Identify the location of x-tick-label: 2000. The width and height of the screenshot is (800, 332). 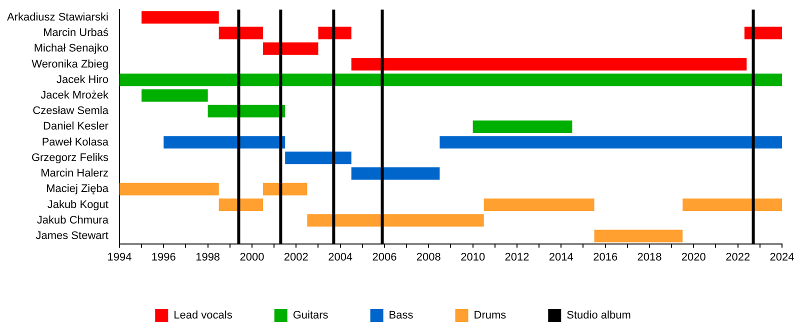
(252, 257).